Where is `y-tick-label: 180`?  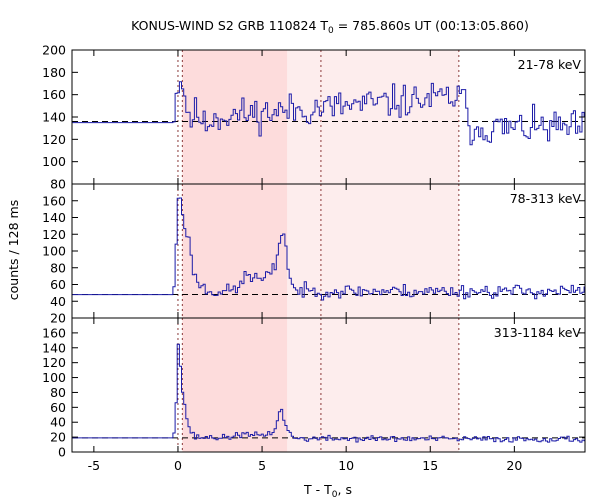
y-tick-label: 180 is located at coordinates (54, 72).